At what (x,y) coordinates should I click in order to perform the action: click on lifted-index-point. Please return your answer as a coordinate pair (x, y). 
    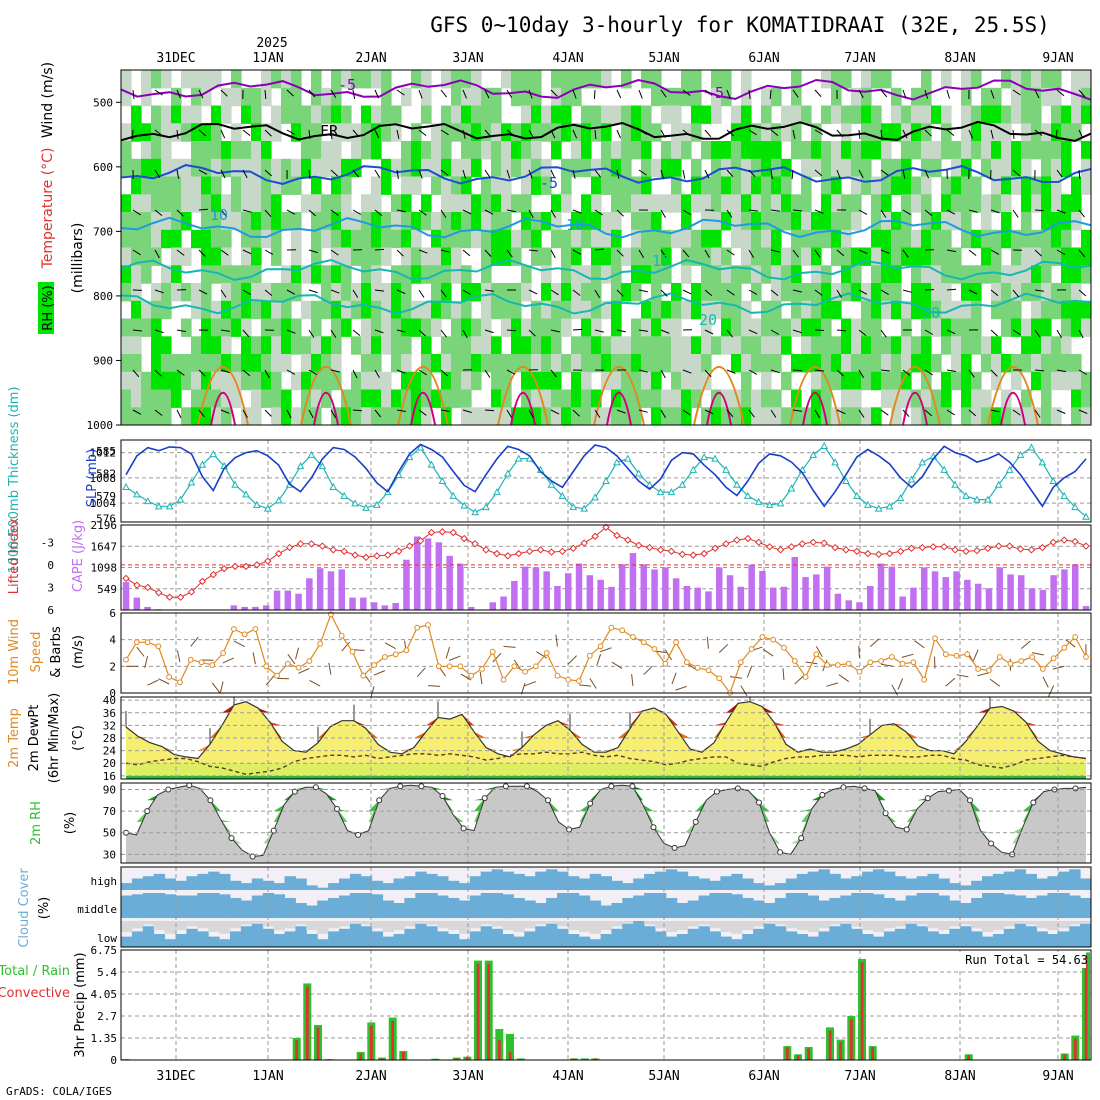
    Looking at the image, I should click on (409, 546).